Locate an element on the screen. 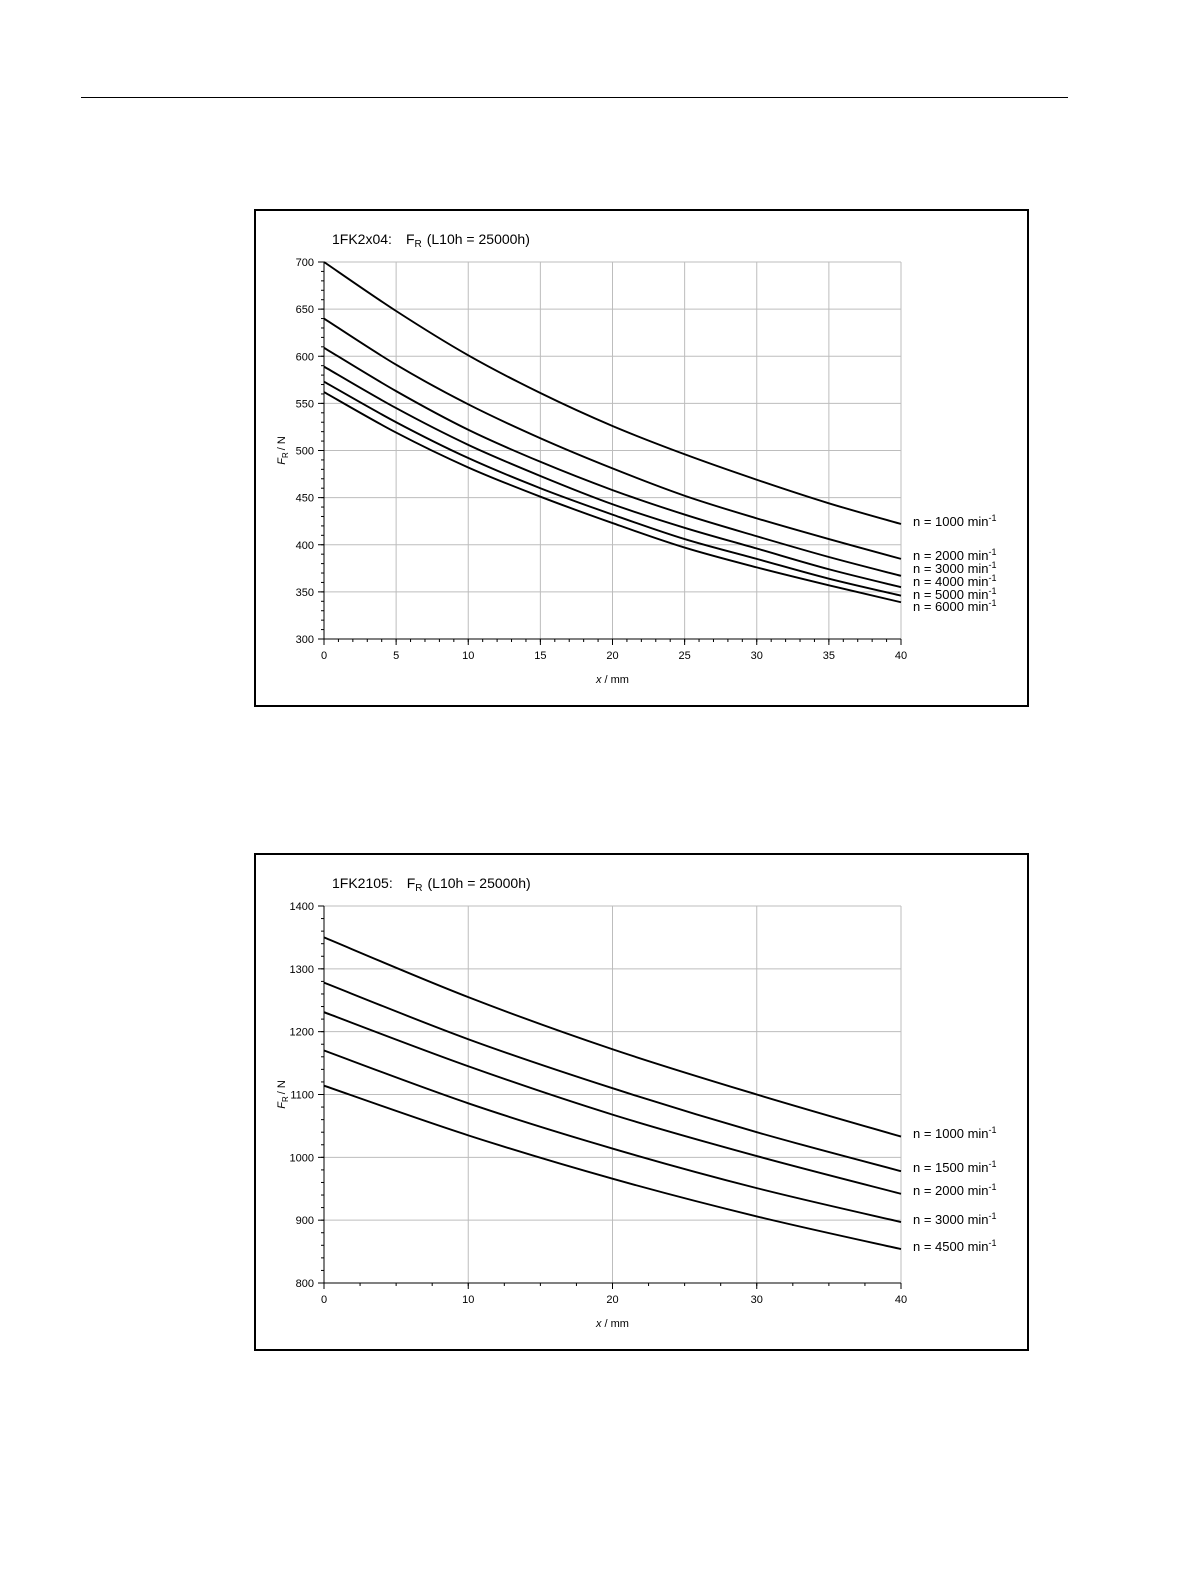  legend-label: n = 6000 min-1 is located at coordinates (955, 606).